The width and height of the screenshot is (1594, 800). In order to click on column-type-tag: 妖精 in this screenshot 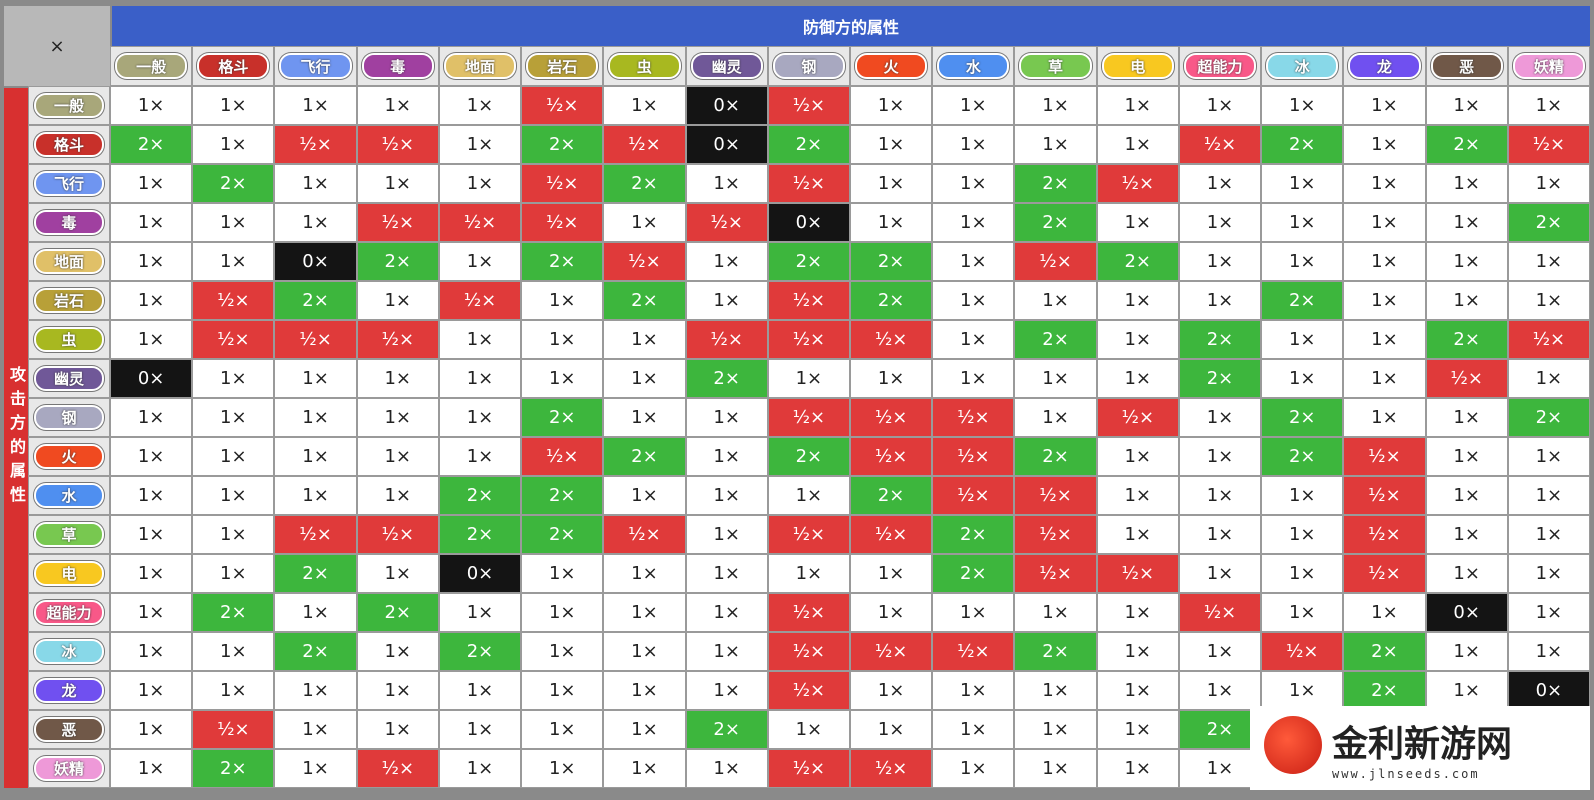, I will do `click(1548, 66)`.